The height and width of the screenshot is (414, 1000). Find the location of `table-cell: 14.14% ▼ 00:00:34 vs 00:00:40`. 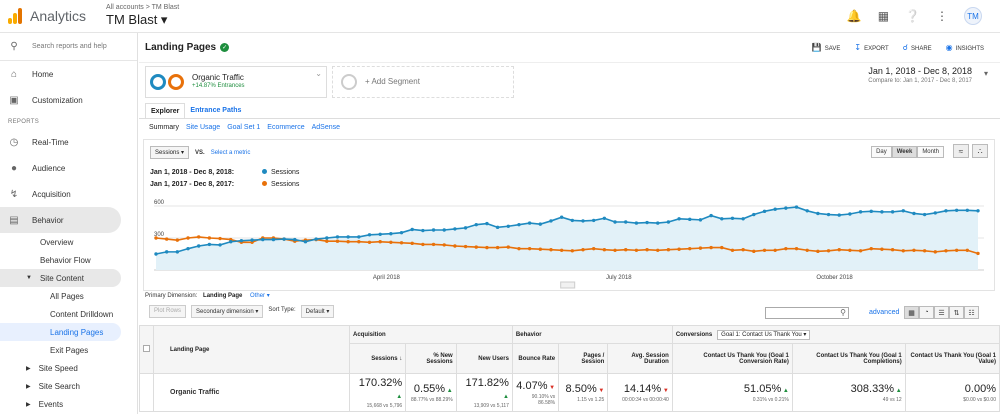

table-cell: 14.14% ▼ 00:00:34 vs 00:00:40 is located at coordinates (640, 392).